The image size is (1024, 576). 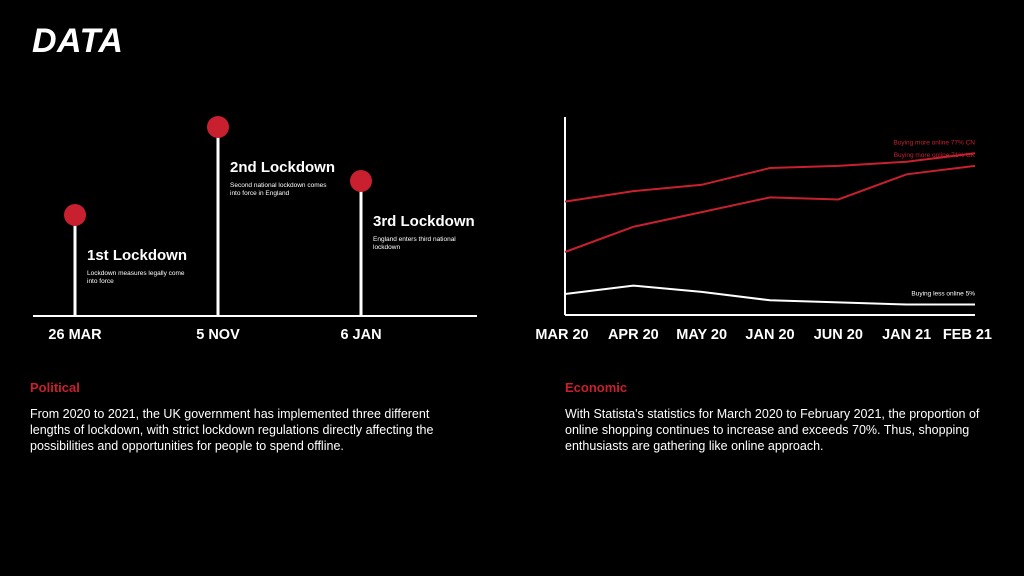 I want to click on political-label: Political, so click(x=55, y=387).